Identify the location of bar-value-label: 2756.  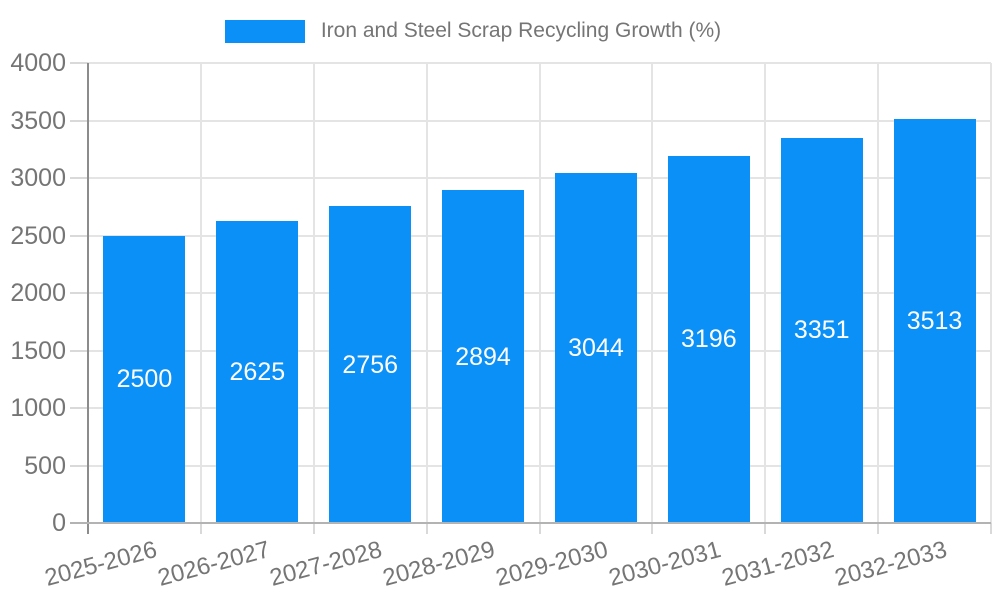
(370, 364).